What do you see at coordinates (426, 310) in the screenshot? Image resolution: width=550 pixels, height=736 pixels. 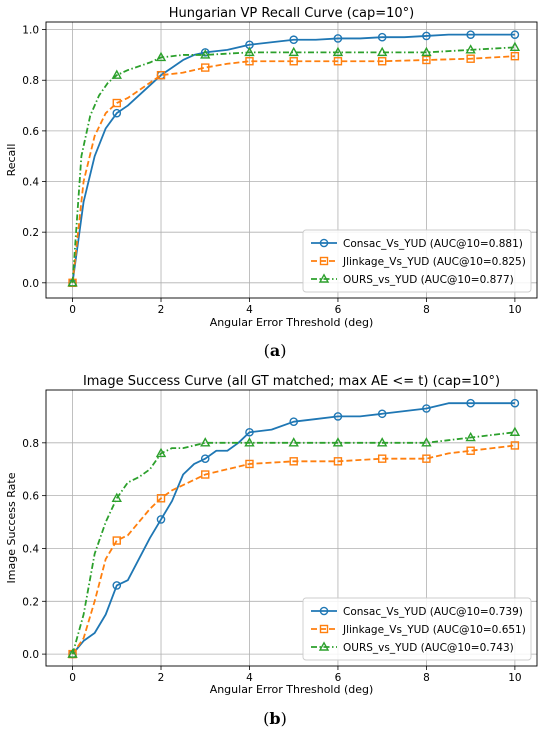 I see `chart1-xtick-label-4: 8` at bounding box center [426, 310].